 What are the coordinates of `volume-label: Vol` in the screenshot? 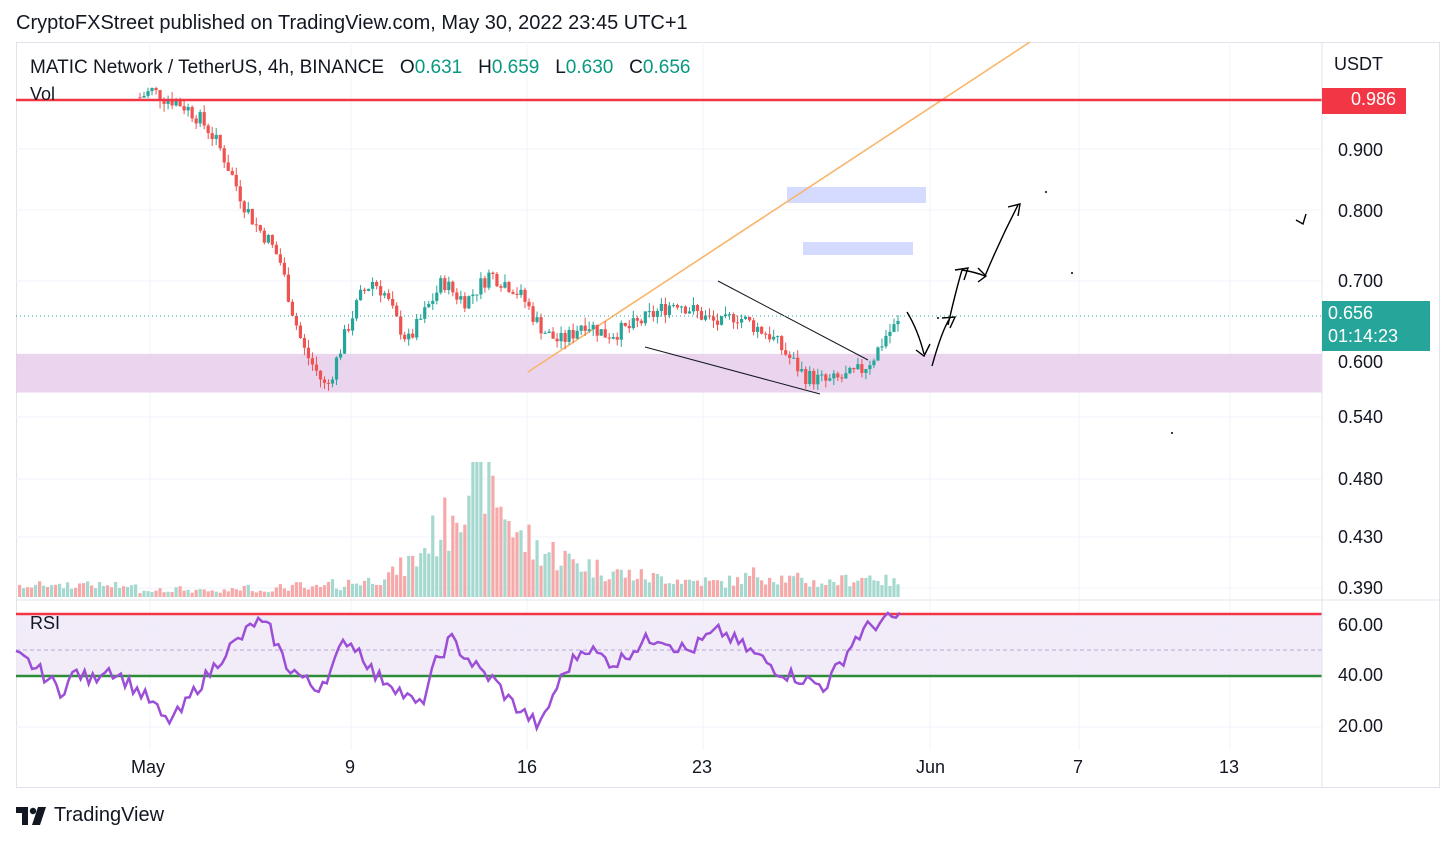 It's located at (43, 94).